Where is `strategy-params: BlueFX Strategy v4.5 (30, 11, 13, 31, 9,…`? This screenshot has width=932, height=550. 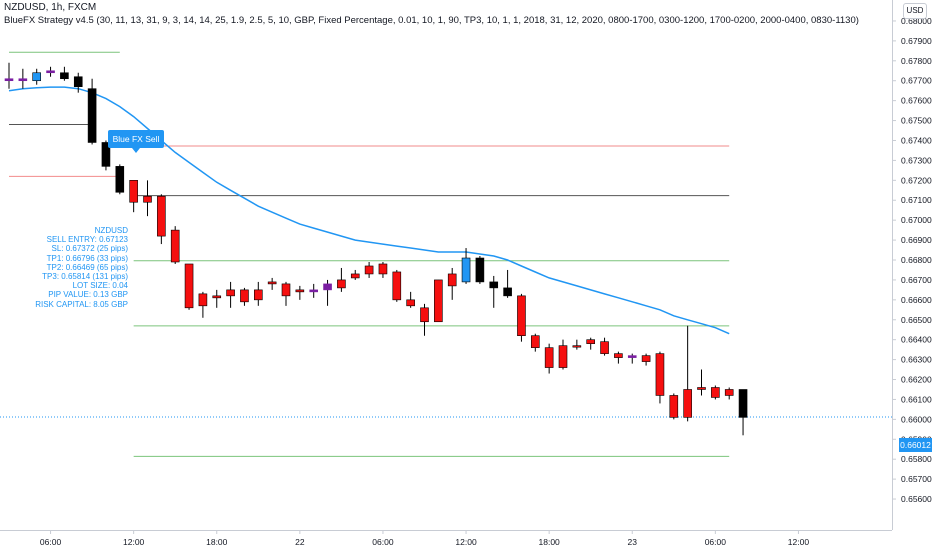
strategy-params: BlueFX Strategy v4.5 (30, 11, 13, 31, 9,… is located at coordinates (431, 20).